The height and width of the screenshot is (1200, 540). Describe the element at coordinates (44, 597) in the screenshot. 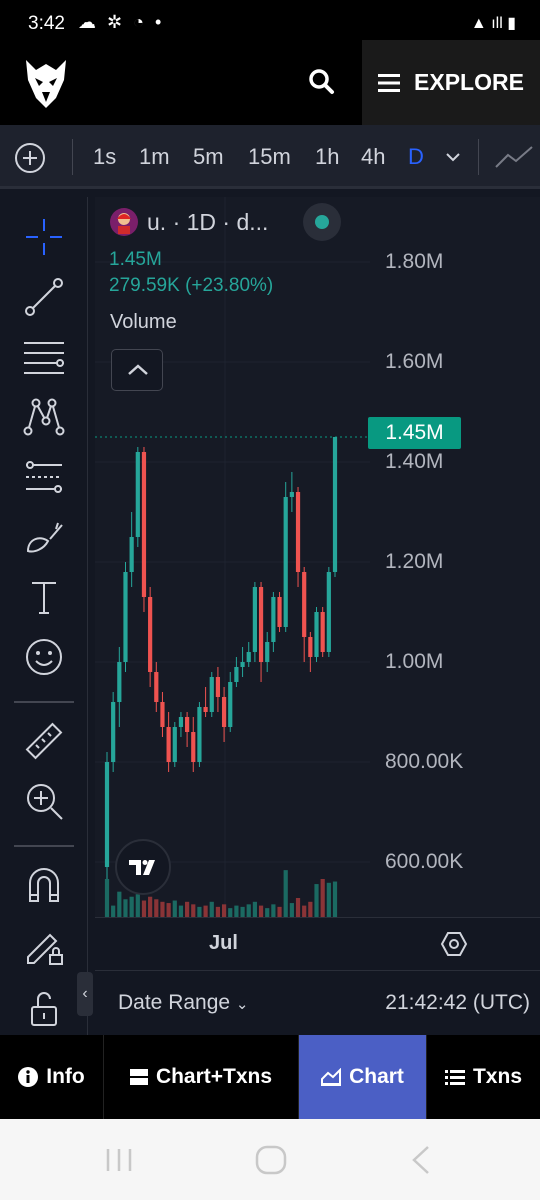

I see `text-icon` at that location.